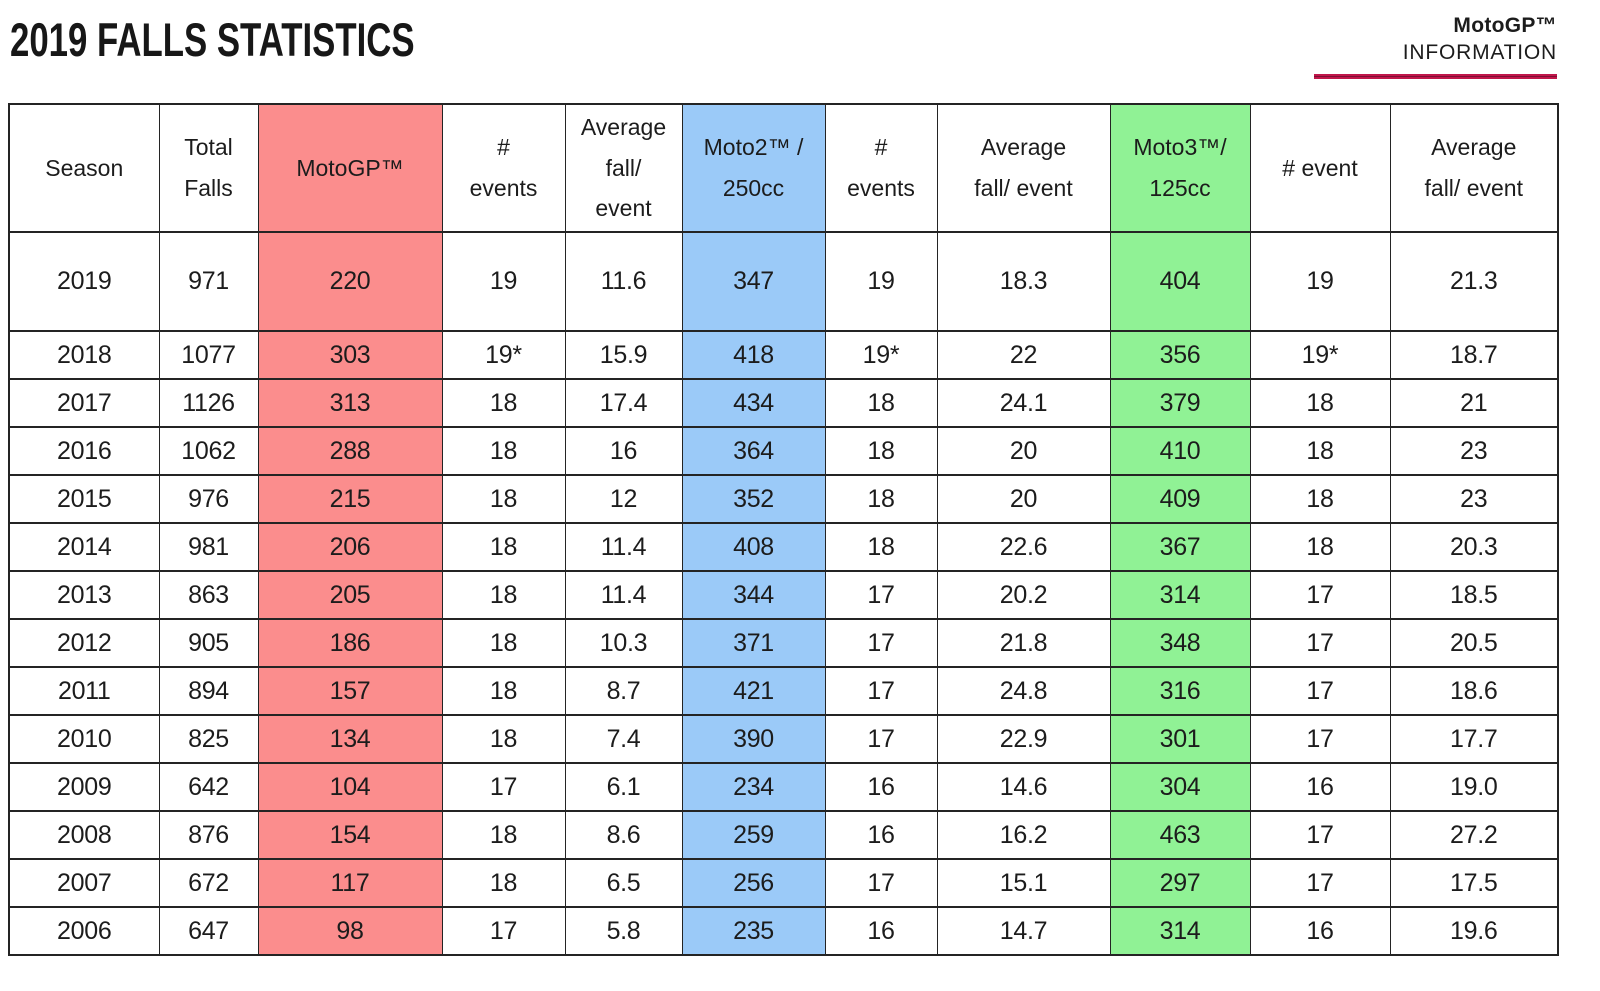 This screenshot has height=991, width=1600. I want to click on cell-gp-avg-2006: 5.8, so click(623, 931).